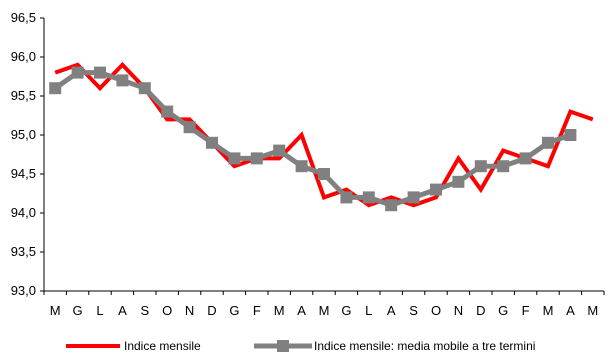 The height and width of the screenshot is (360, 614). I want to click on y-tick-label: 95,0, so click(23, 134).